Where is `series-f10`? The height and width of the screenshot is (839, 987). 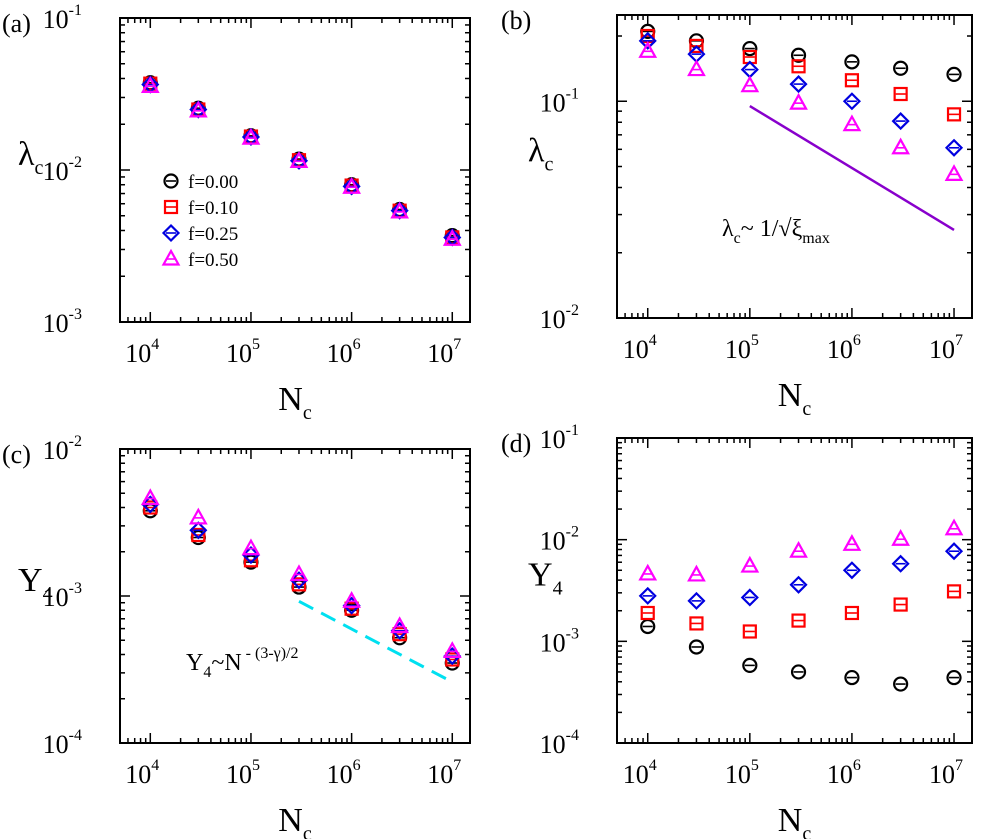
series-f10 is located at coordinates (801, 611).